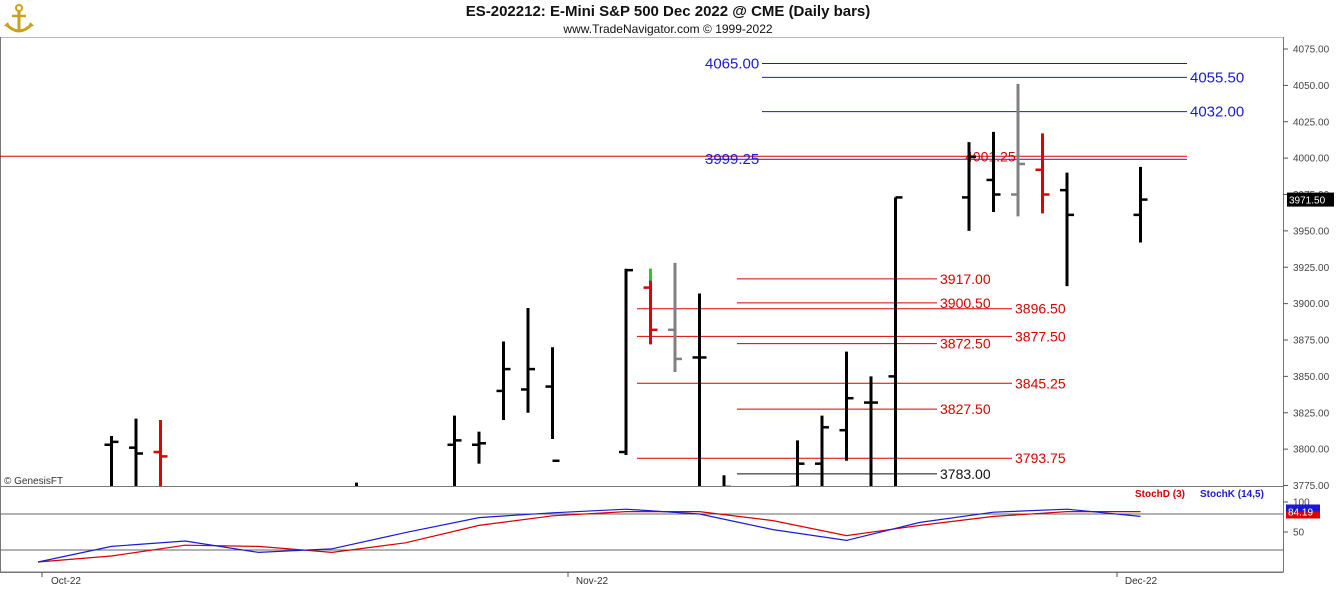 Image resolution: width=1336 pixels, height=591 pixels. What do you see at coordinates (1217, 77) in the screenshot?
I see `level-label: 4055.50` at bounding box center [1217, 77].